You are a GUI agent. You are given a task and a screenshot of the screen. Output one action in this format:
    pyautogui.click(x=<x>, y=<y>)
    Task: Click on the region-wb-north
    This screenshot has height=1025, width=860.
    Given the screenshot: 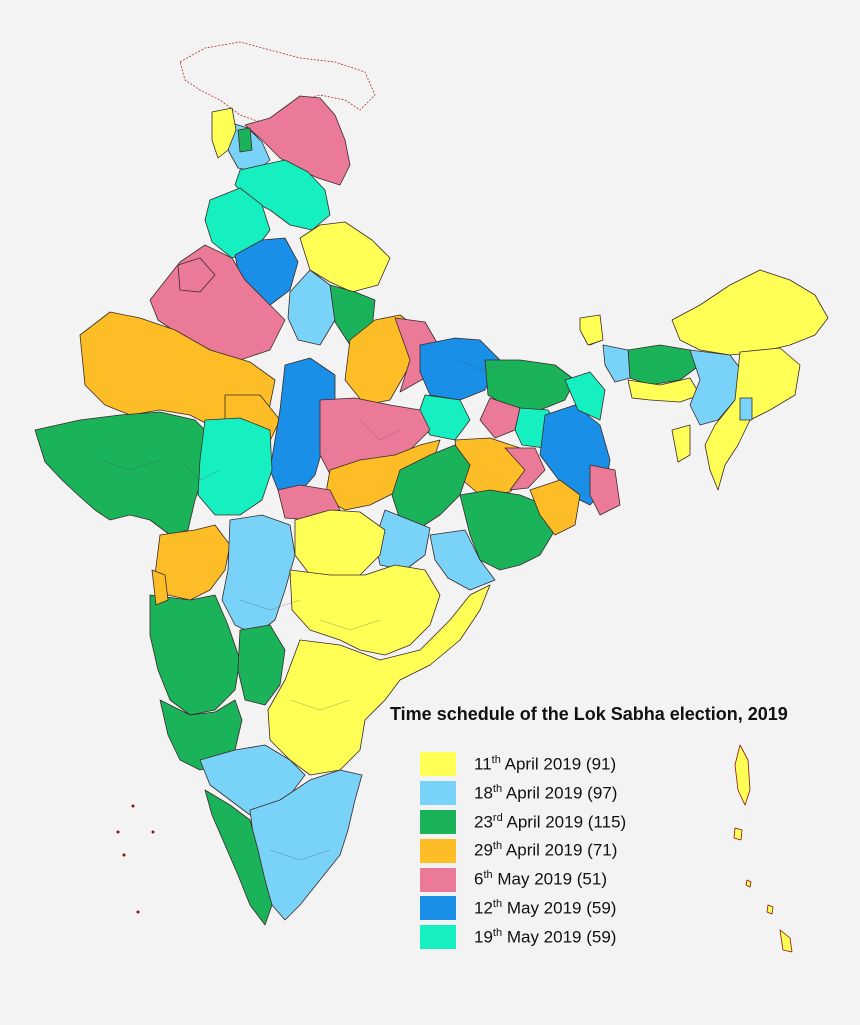 What is the action you would take?
    pyautogui.click(x=585, y=396)
    